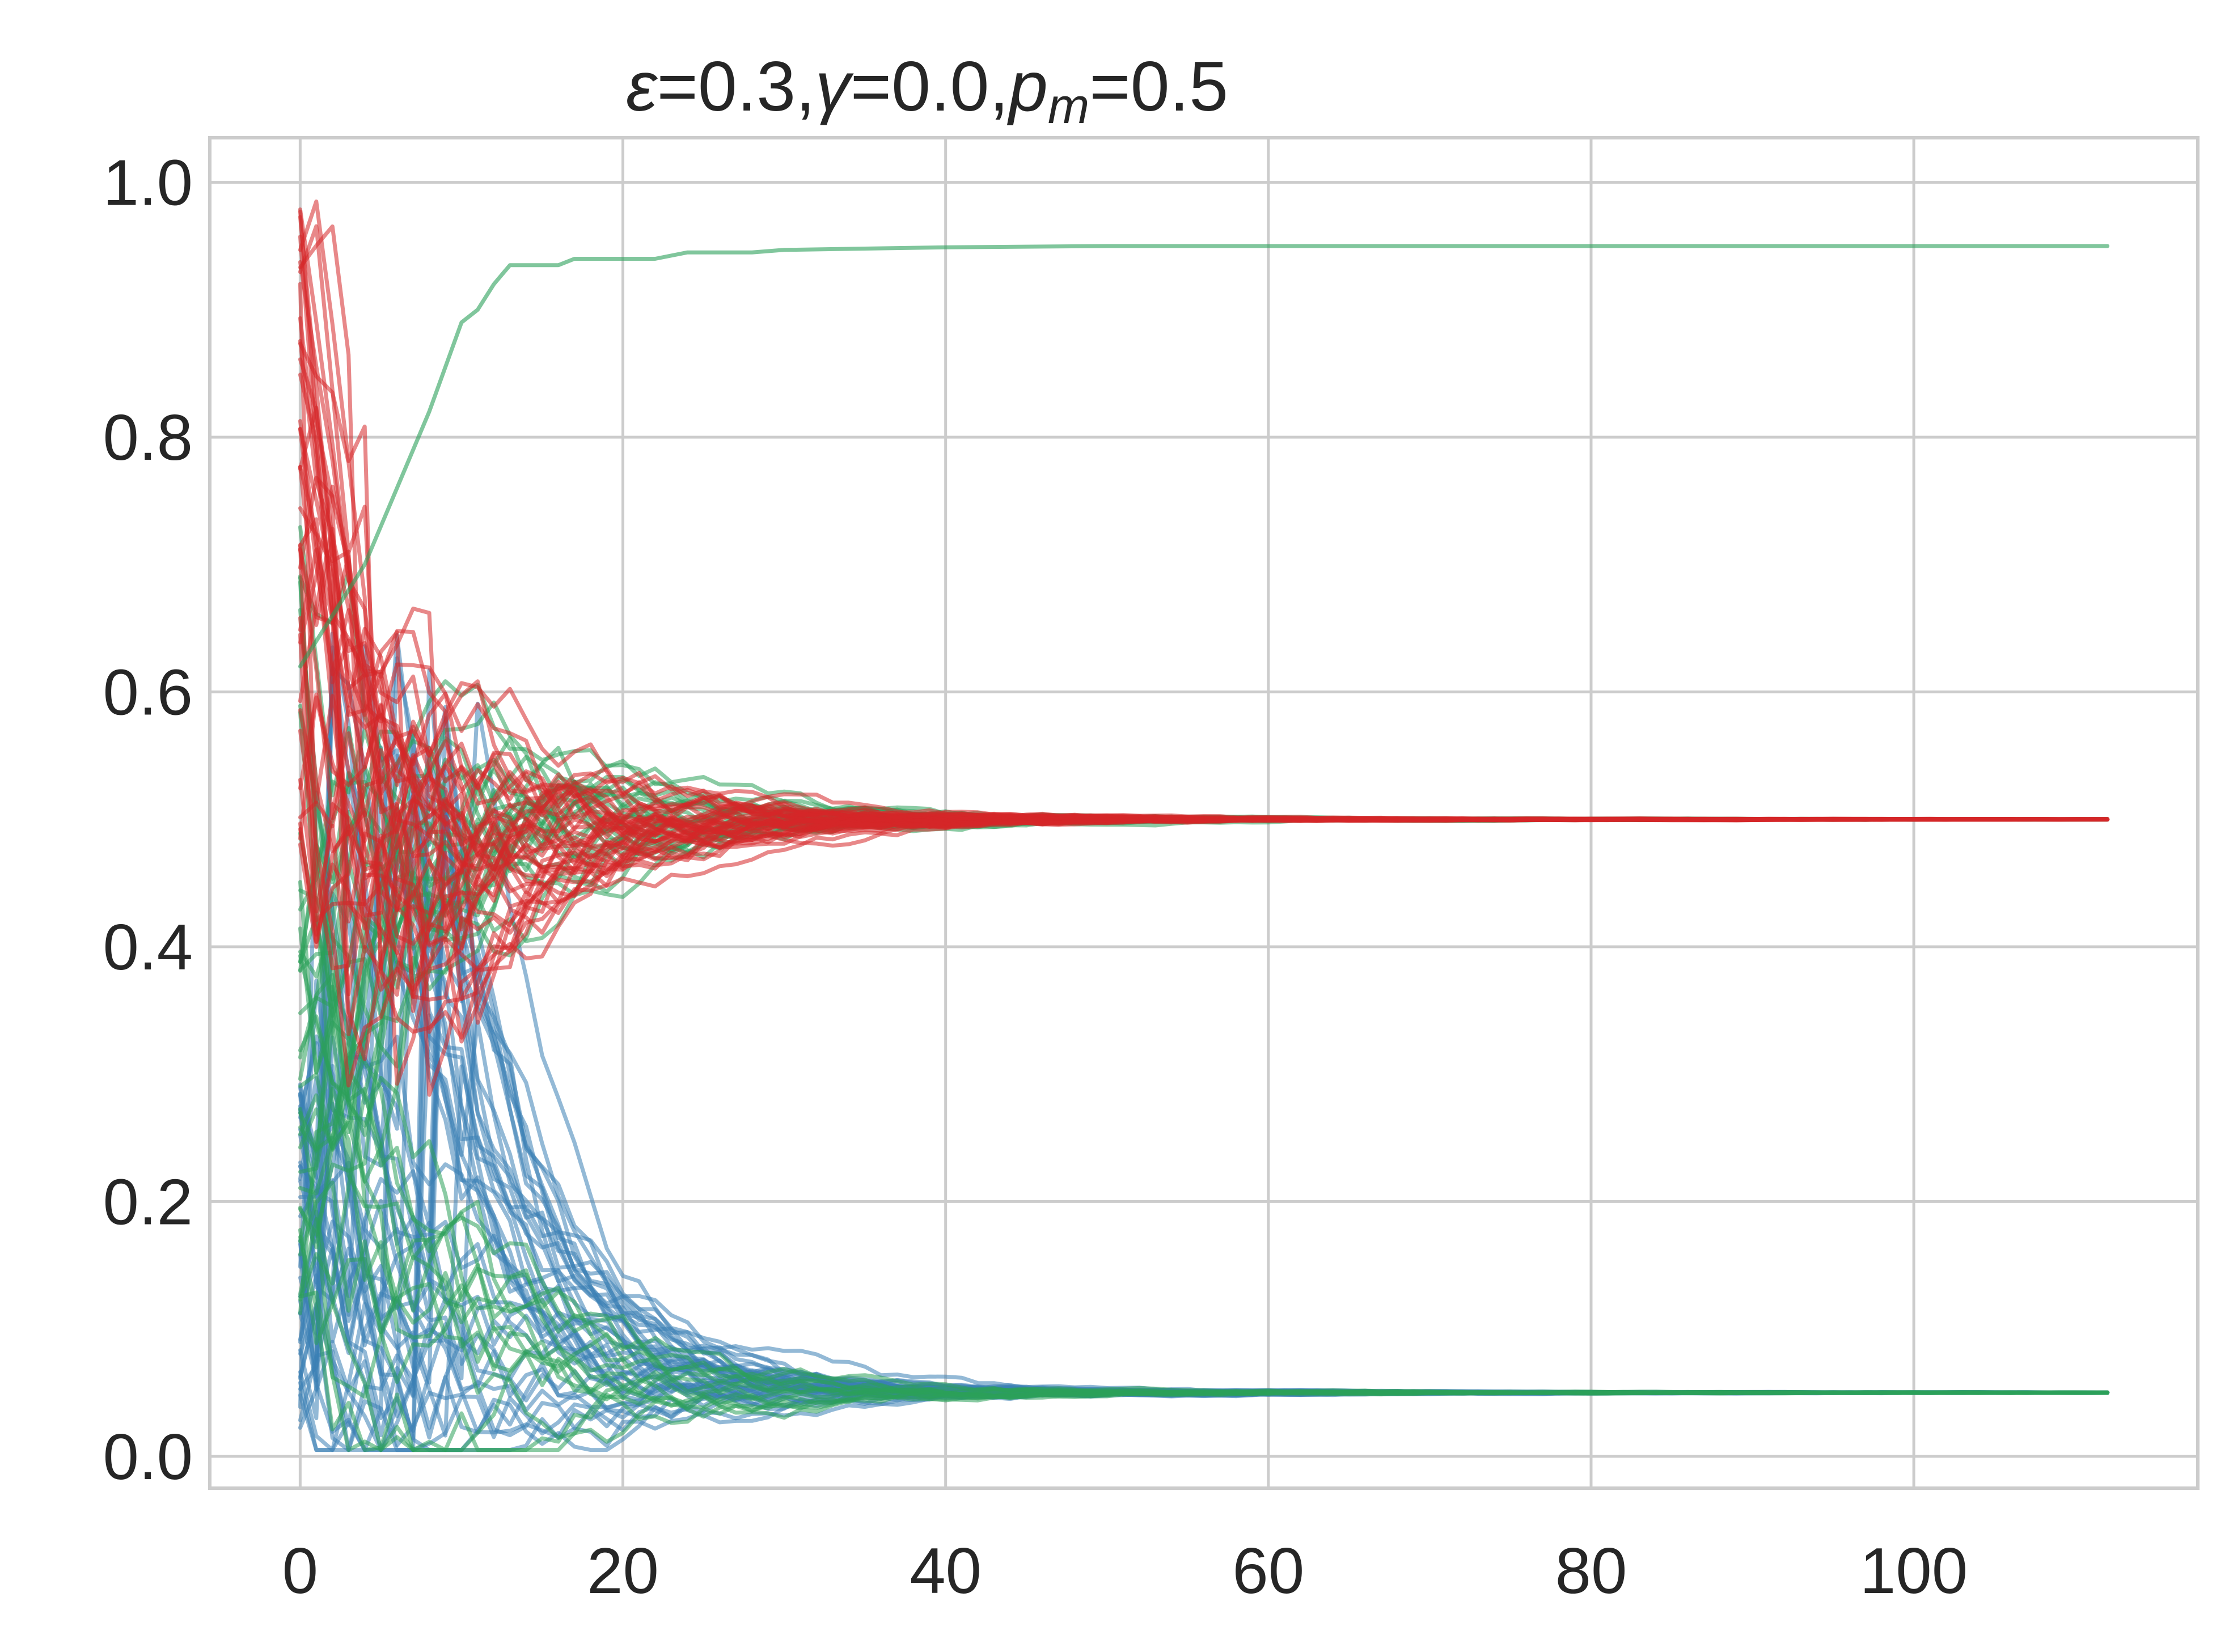  What do you see at coordinates (946, 1571) in the screenshot?
I see `x-tick-label: 40` at bounding box center [946, 1571].